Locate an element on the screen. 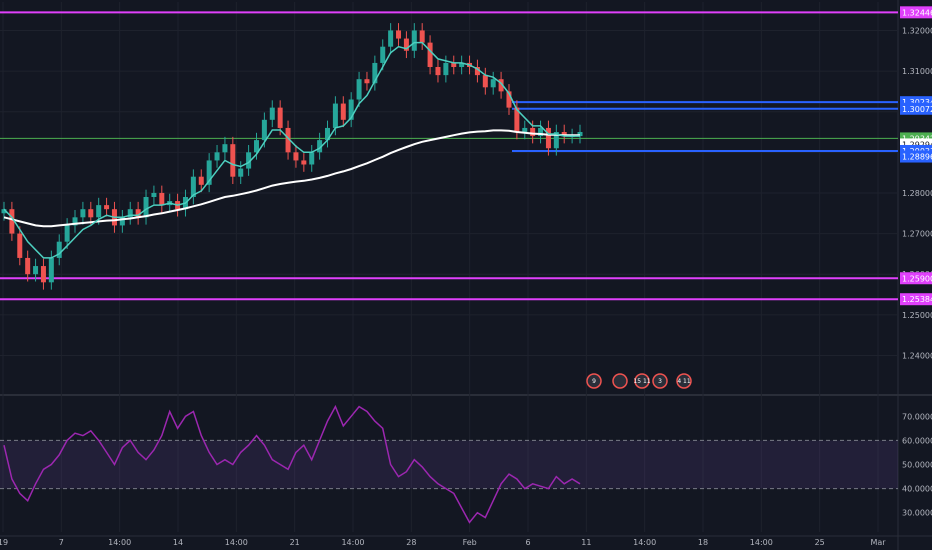  level-label: 1.29294 is located at coordinates (917, 144).